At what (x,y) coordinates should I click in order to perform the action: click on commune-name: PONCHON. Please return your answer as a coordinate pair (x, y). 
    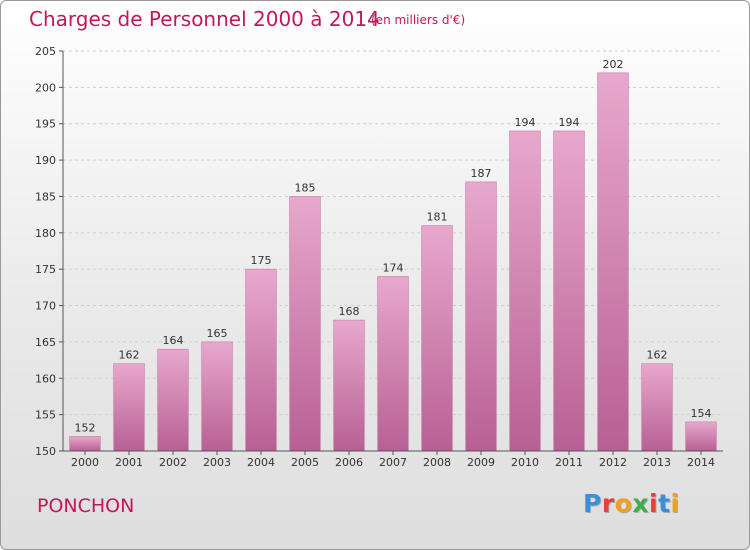
    Looking at the image, I should click on (86, 506).